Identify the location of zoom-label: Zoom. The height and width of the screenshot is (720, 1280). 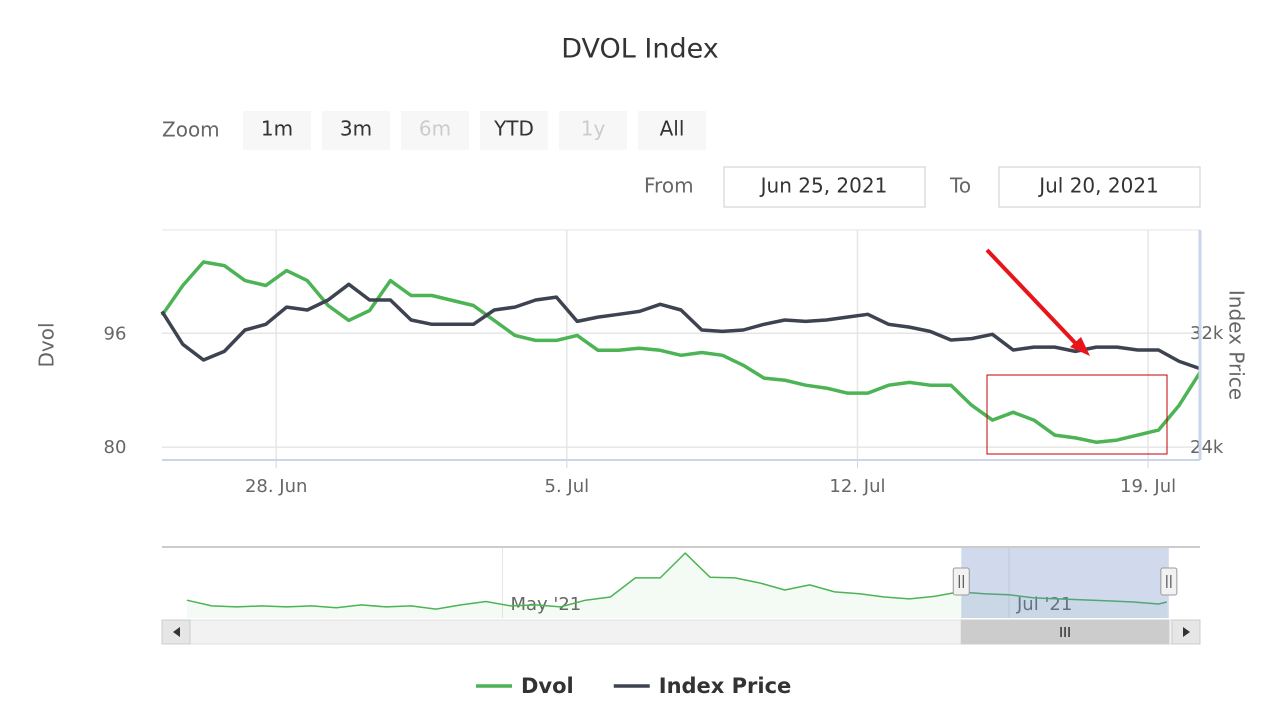
(191, 130).